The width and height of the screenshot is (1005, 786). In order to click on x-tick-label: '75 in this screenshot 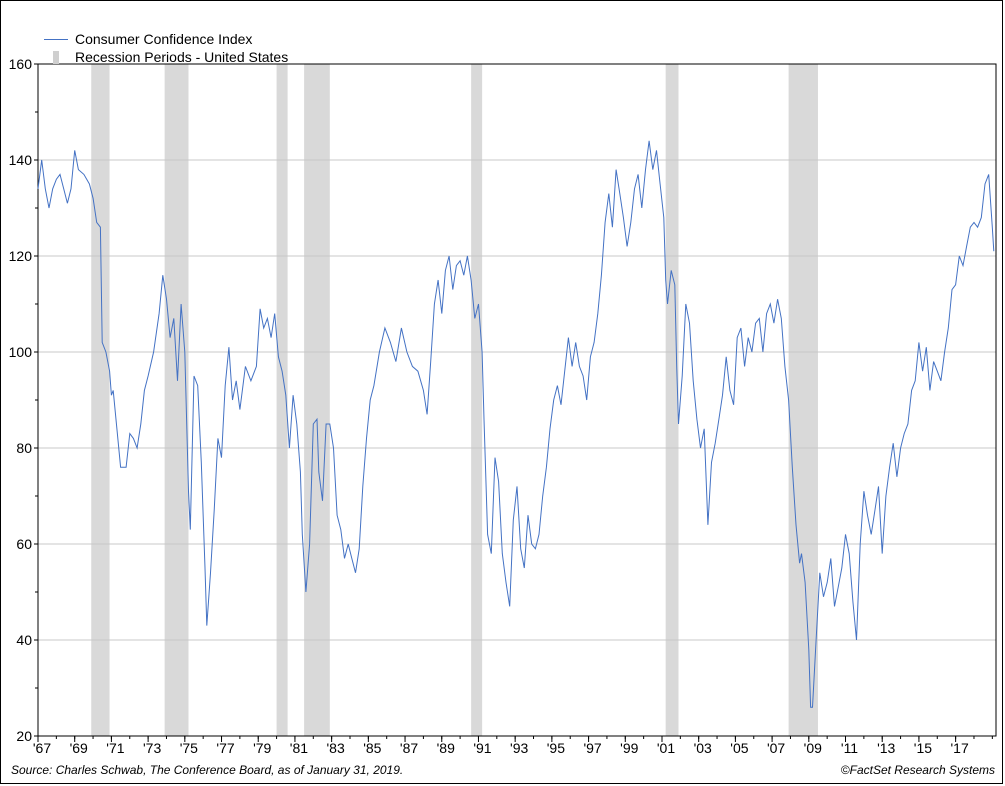, I will do `click(189, 748)`.